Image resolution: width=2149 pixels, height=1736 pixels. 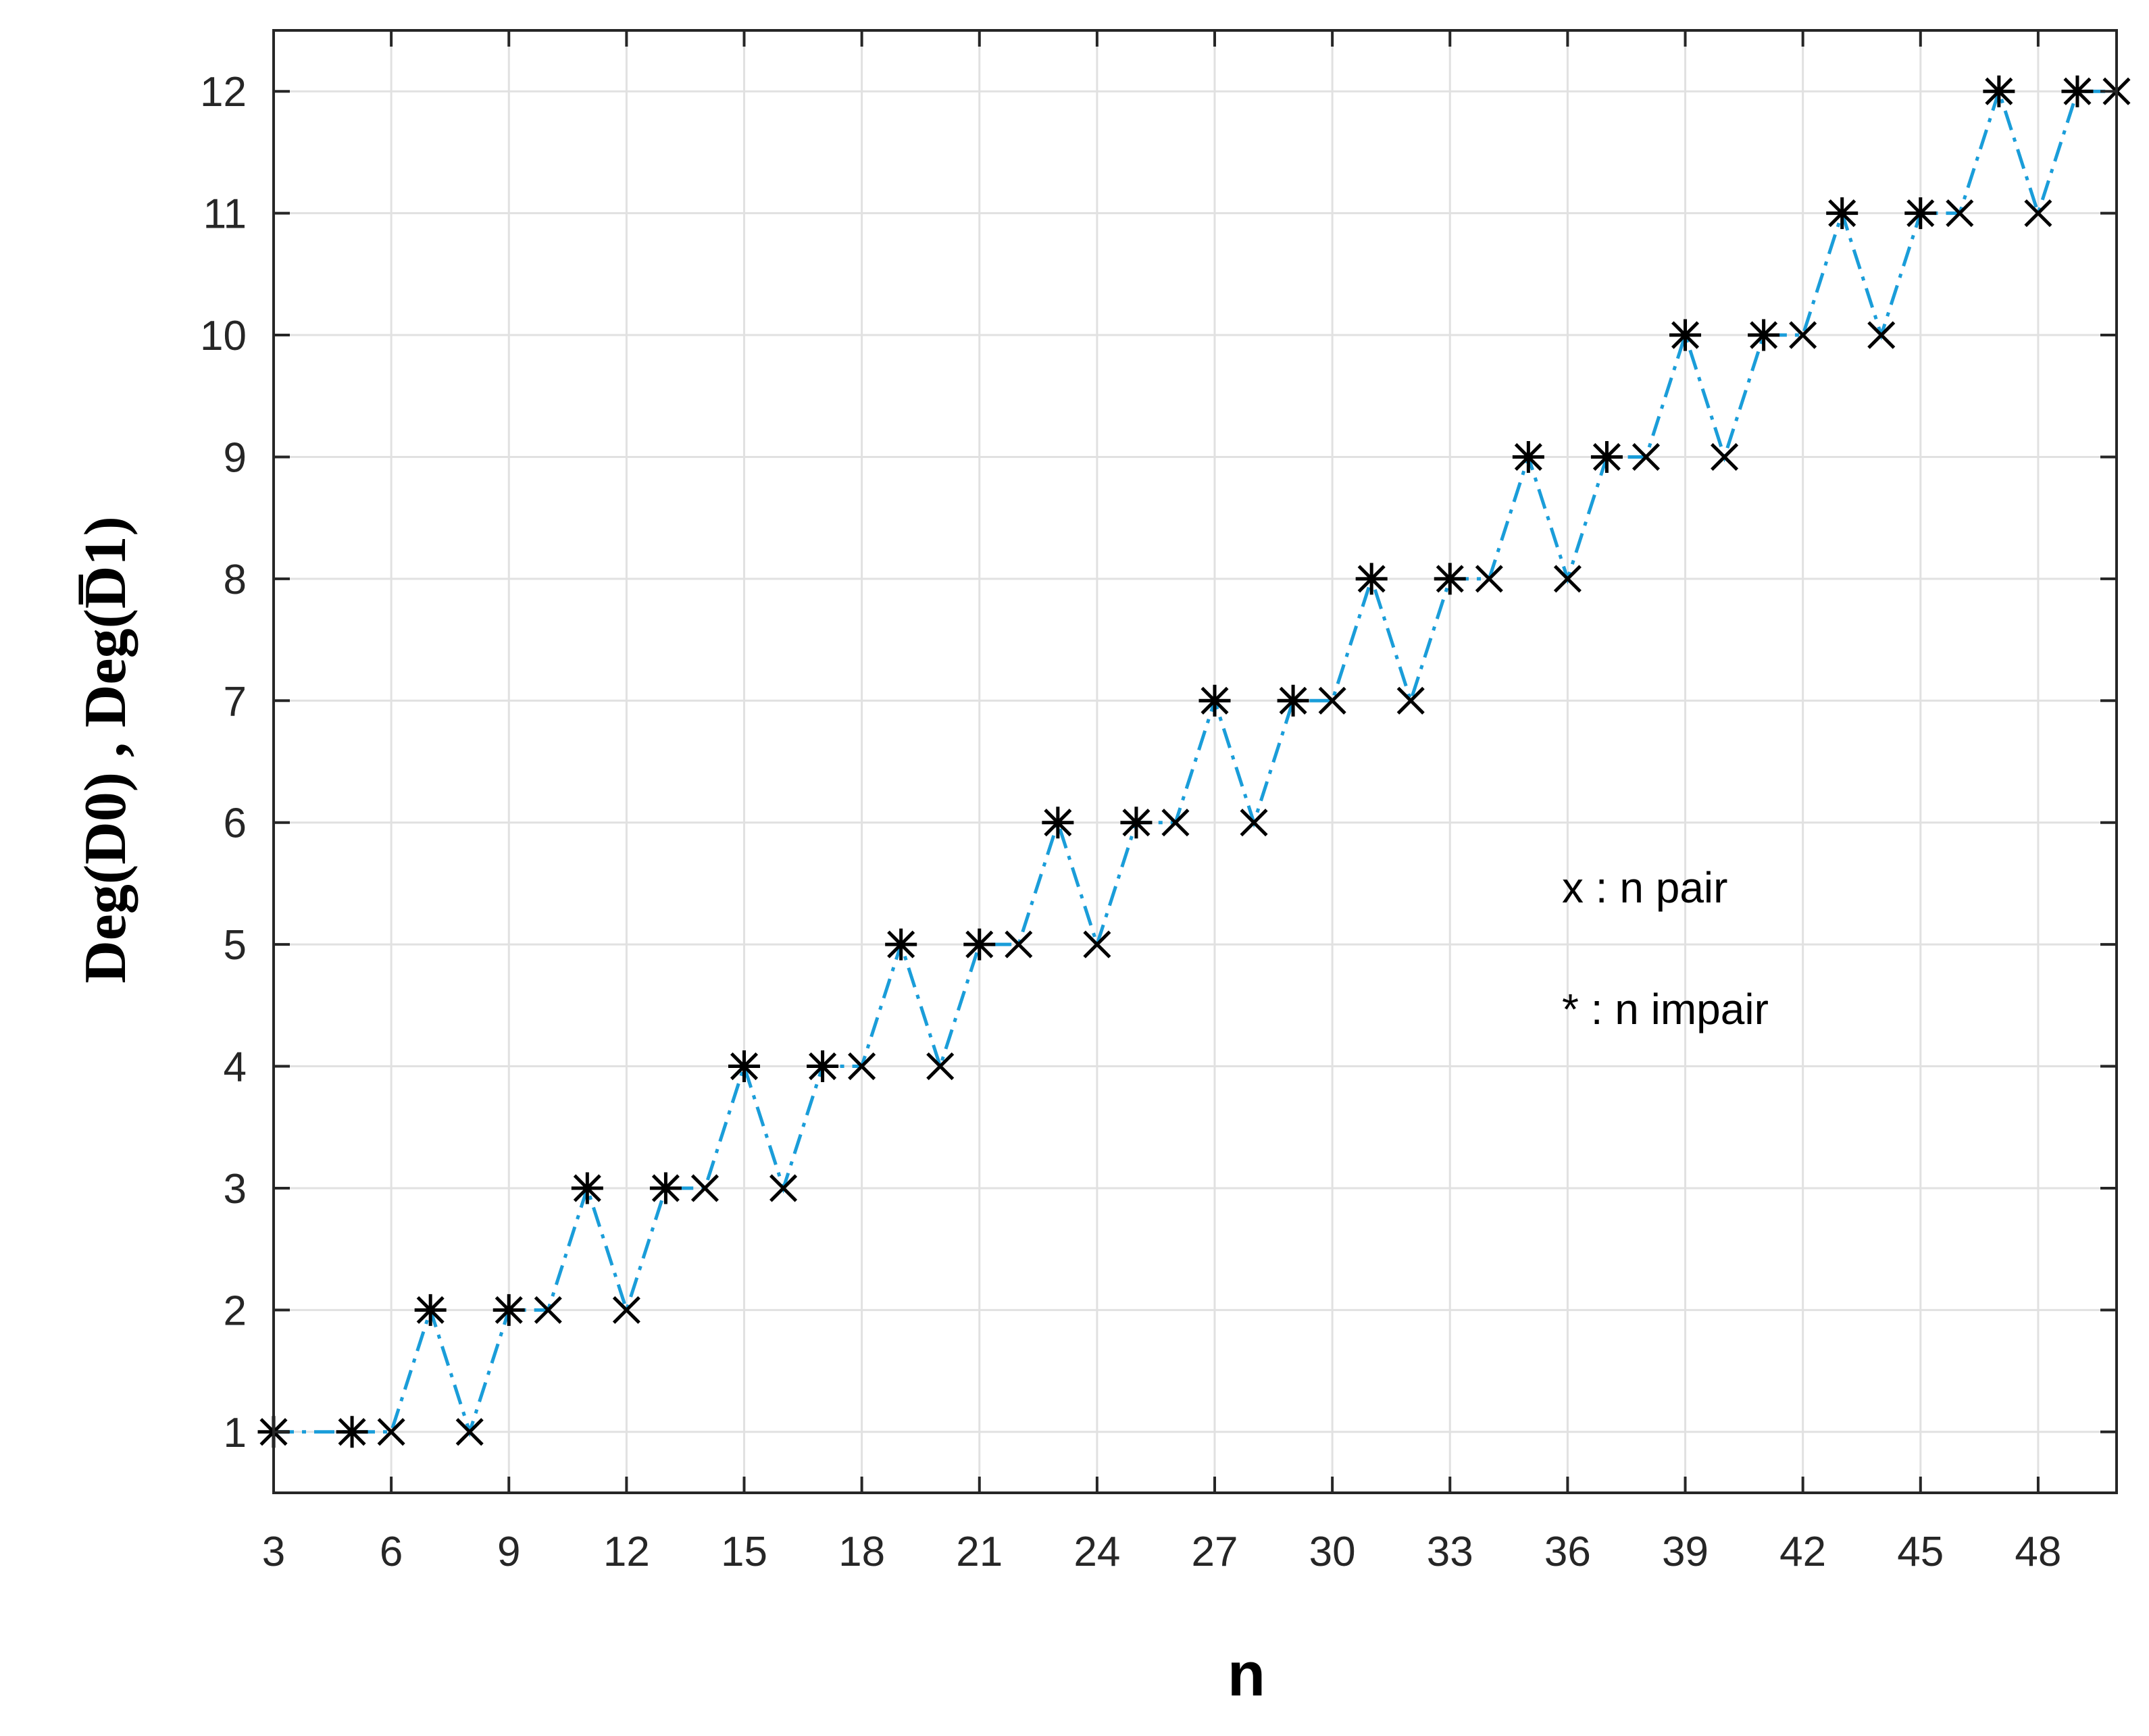 What do you see at coordinates (1665, 948) in the screenshot?
I see `legend: x : n pair * : n impair` at bounding box center [1665, 948].